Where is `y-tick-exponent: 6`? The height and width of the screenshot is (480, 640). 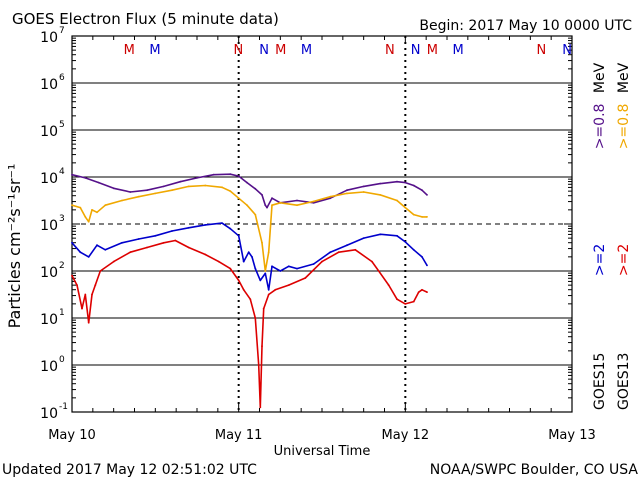
y-tick-exponent: 6 is located at coordinates (62, 78).